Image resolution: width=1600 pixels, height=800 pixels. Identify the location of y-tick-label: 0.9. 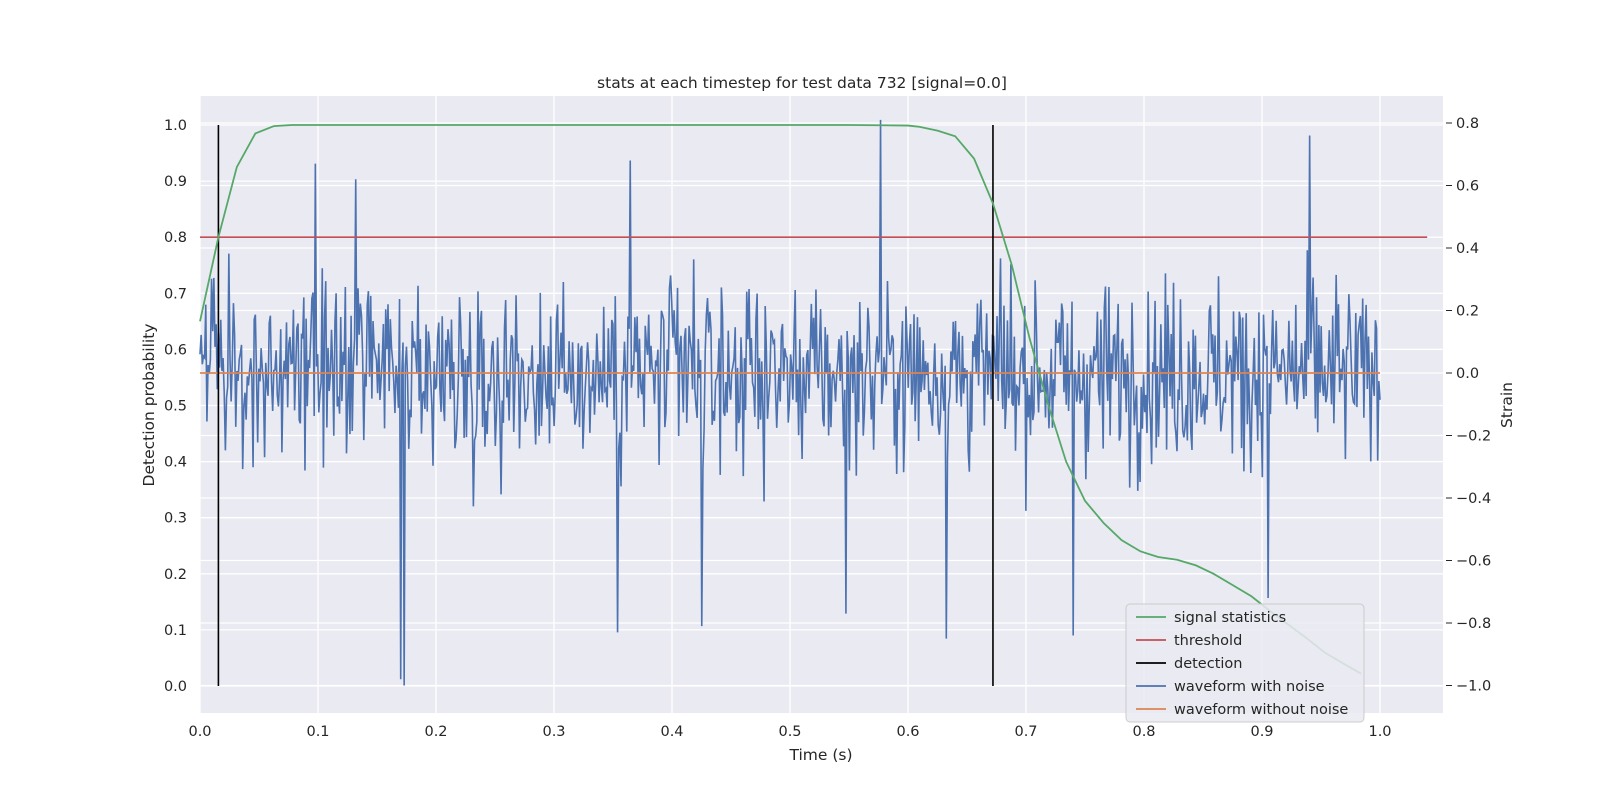
(175, 182).